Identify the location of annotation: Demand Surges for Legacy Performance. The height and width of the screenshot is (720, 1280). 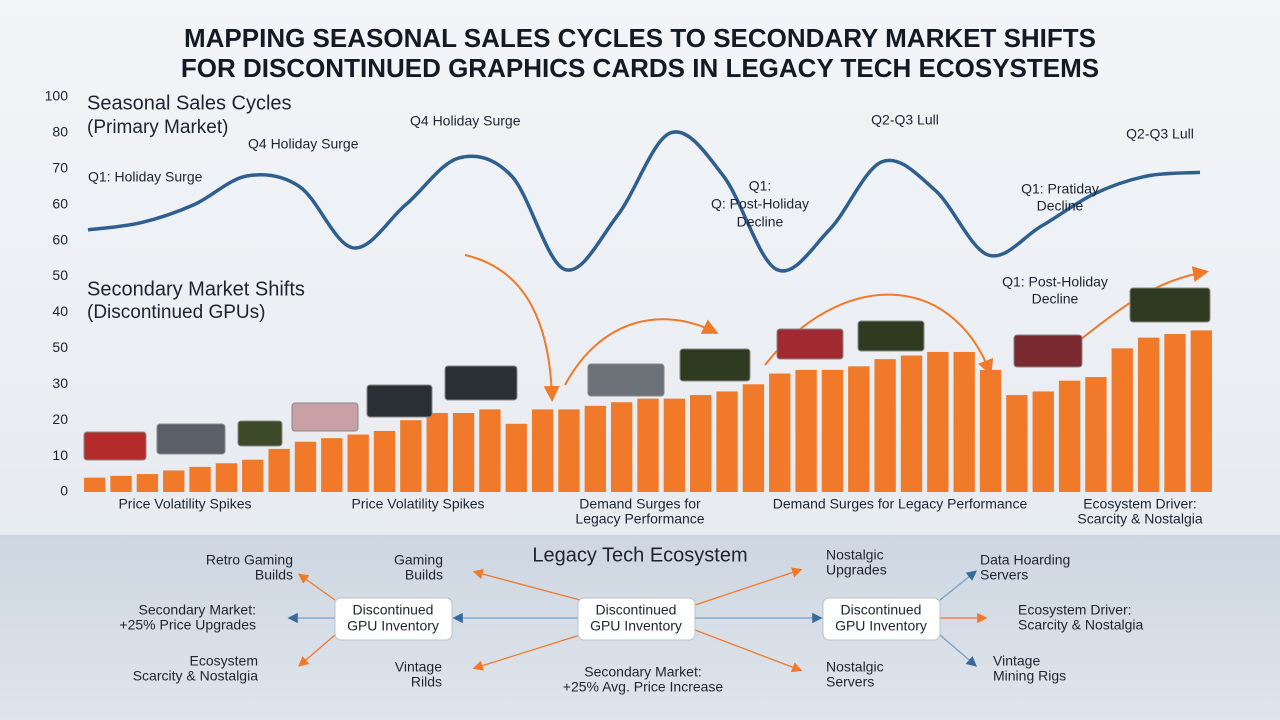
(900, 504).